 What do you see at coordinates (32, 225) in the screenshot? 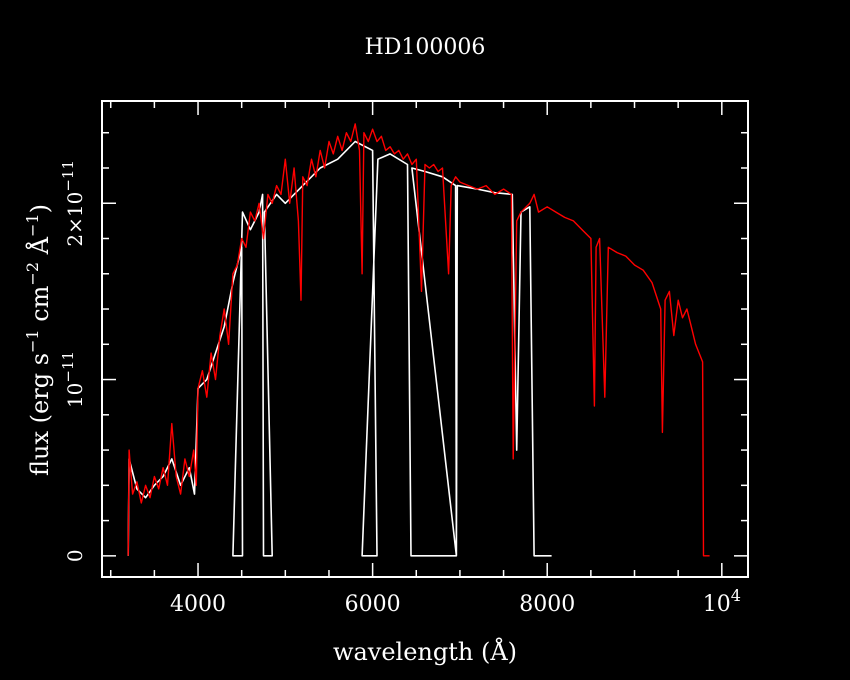
I see `y-axis-label-ang-exp: −1` at bounding box center [32, 225].